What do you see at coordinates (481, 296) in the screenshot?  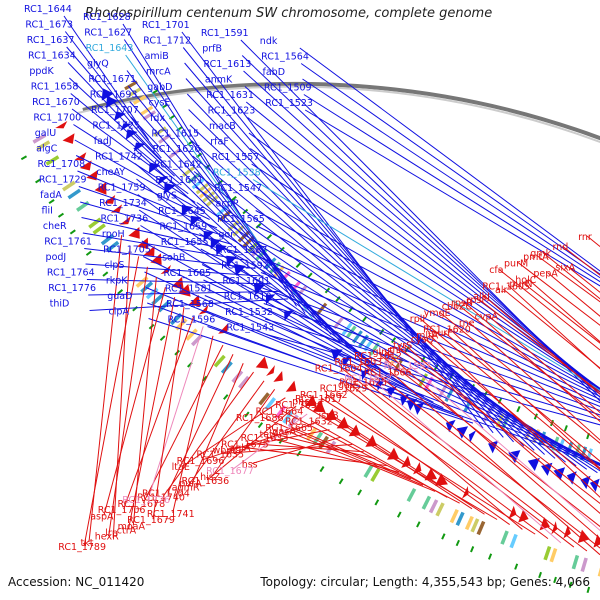 I see `gene-label: alkJ` at bounding box center [481, 296].